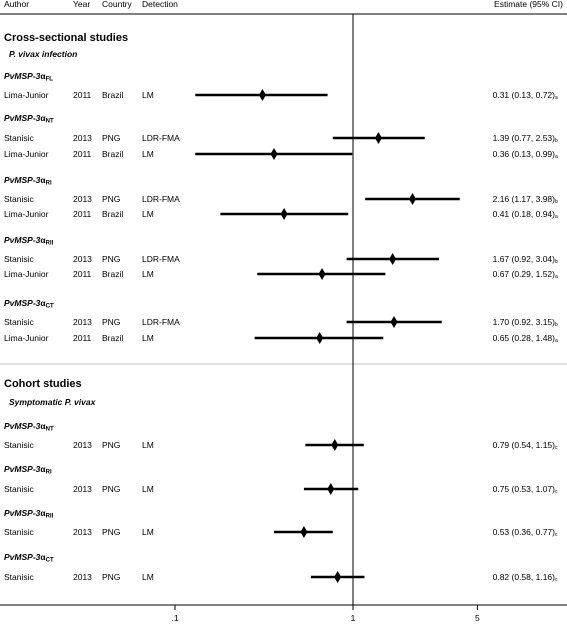 Image resolution: width=567 pixels, height=633 pixels. What do you see at coordinates (524, 154) in the screenshot?
I see `row-estimate-text: 0.36 (0.13, 0.99)` at bounding box center [524, 154].